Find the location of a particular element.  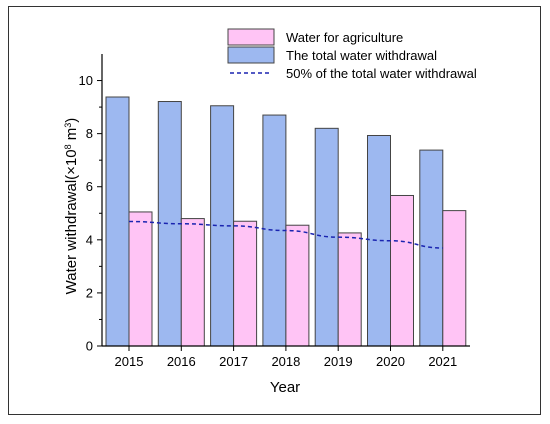

x-tick-label-2021: 2021 is located at coordinates (442, 361).